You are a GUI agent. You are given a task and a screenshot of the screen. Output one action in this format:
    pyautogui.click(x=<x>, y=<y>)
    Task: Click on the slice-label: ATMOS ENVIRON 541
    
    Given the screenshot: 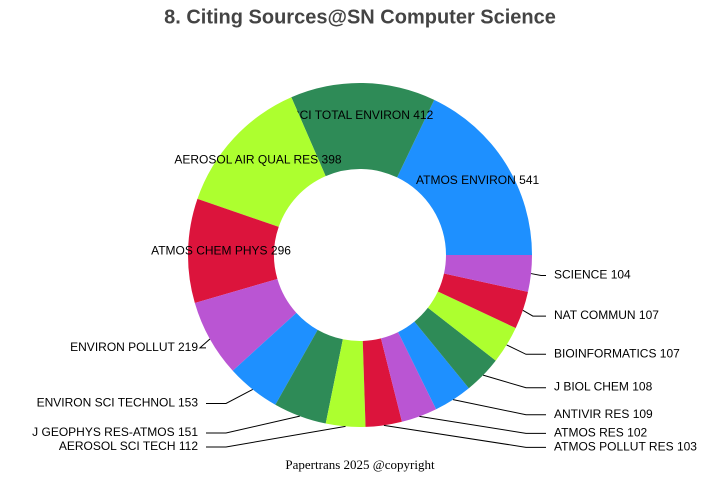 What is the action you would take?
    pyautogui.click(x=477, y=180)
    